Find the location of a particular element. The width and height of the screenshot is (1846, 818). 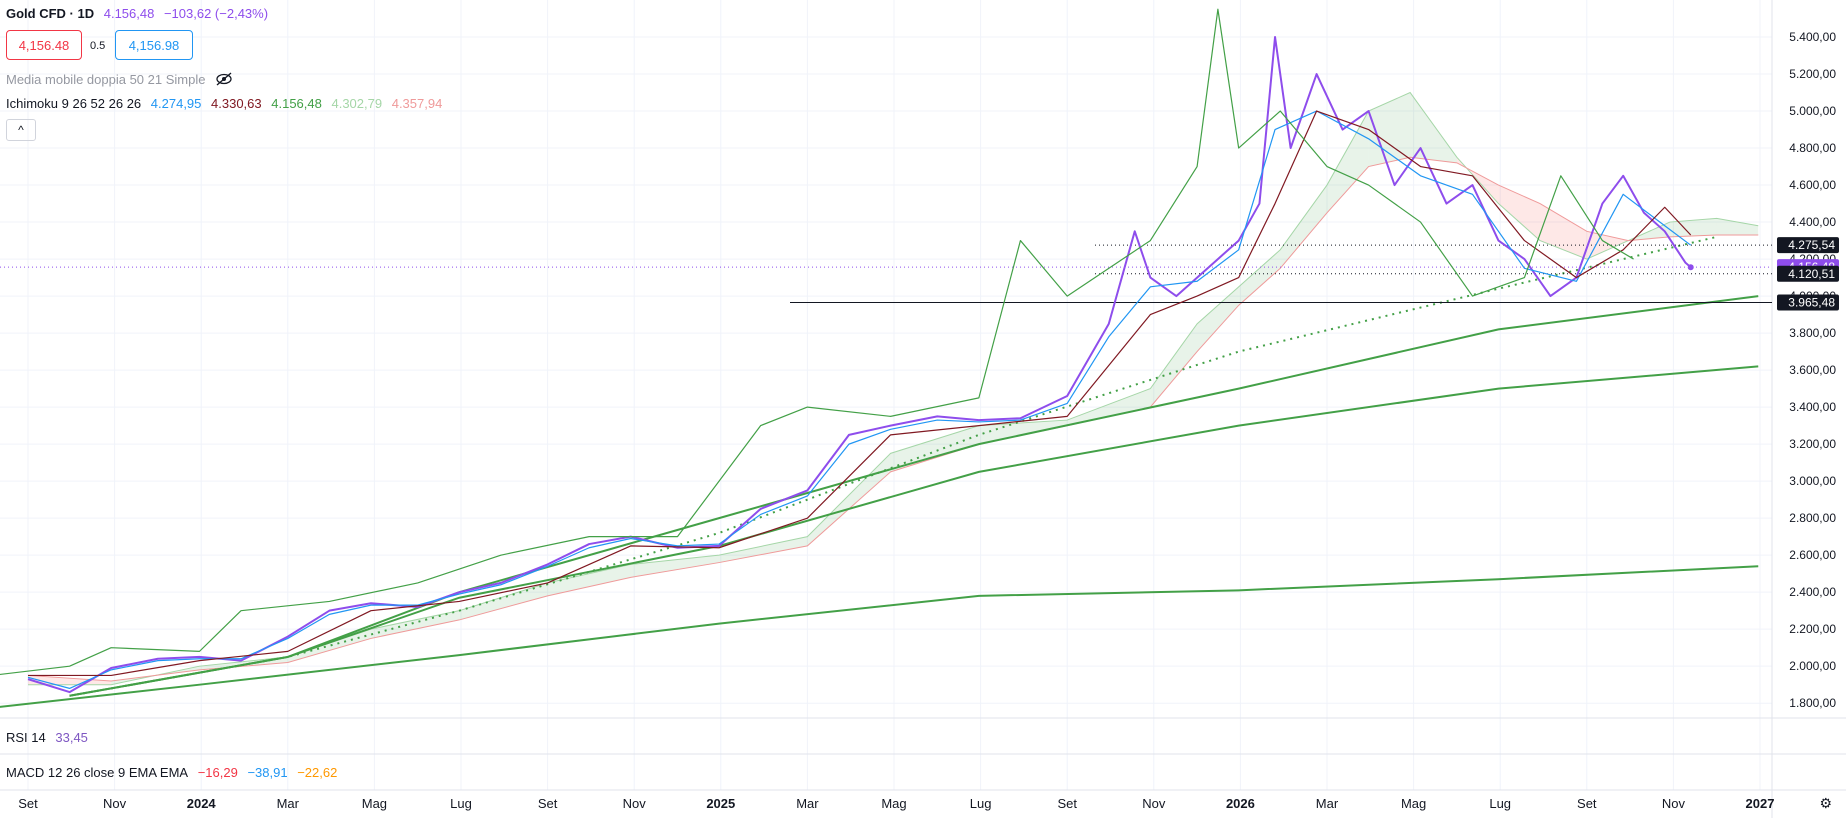

rsi-value: 33,45 is located at coordinates (71, 737).